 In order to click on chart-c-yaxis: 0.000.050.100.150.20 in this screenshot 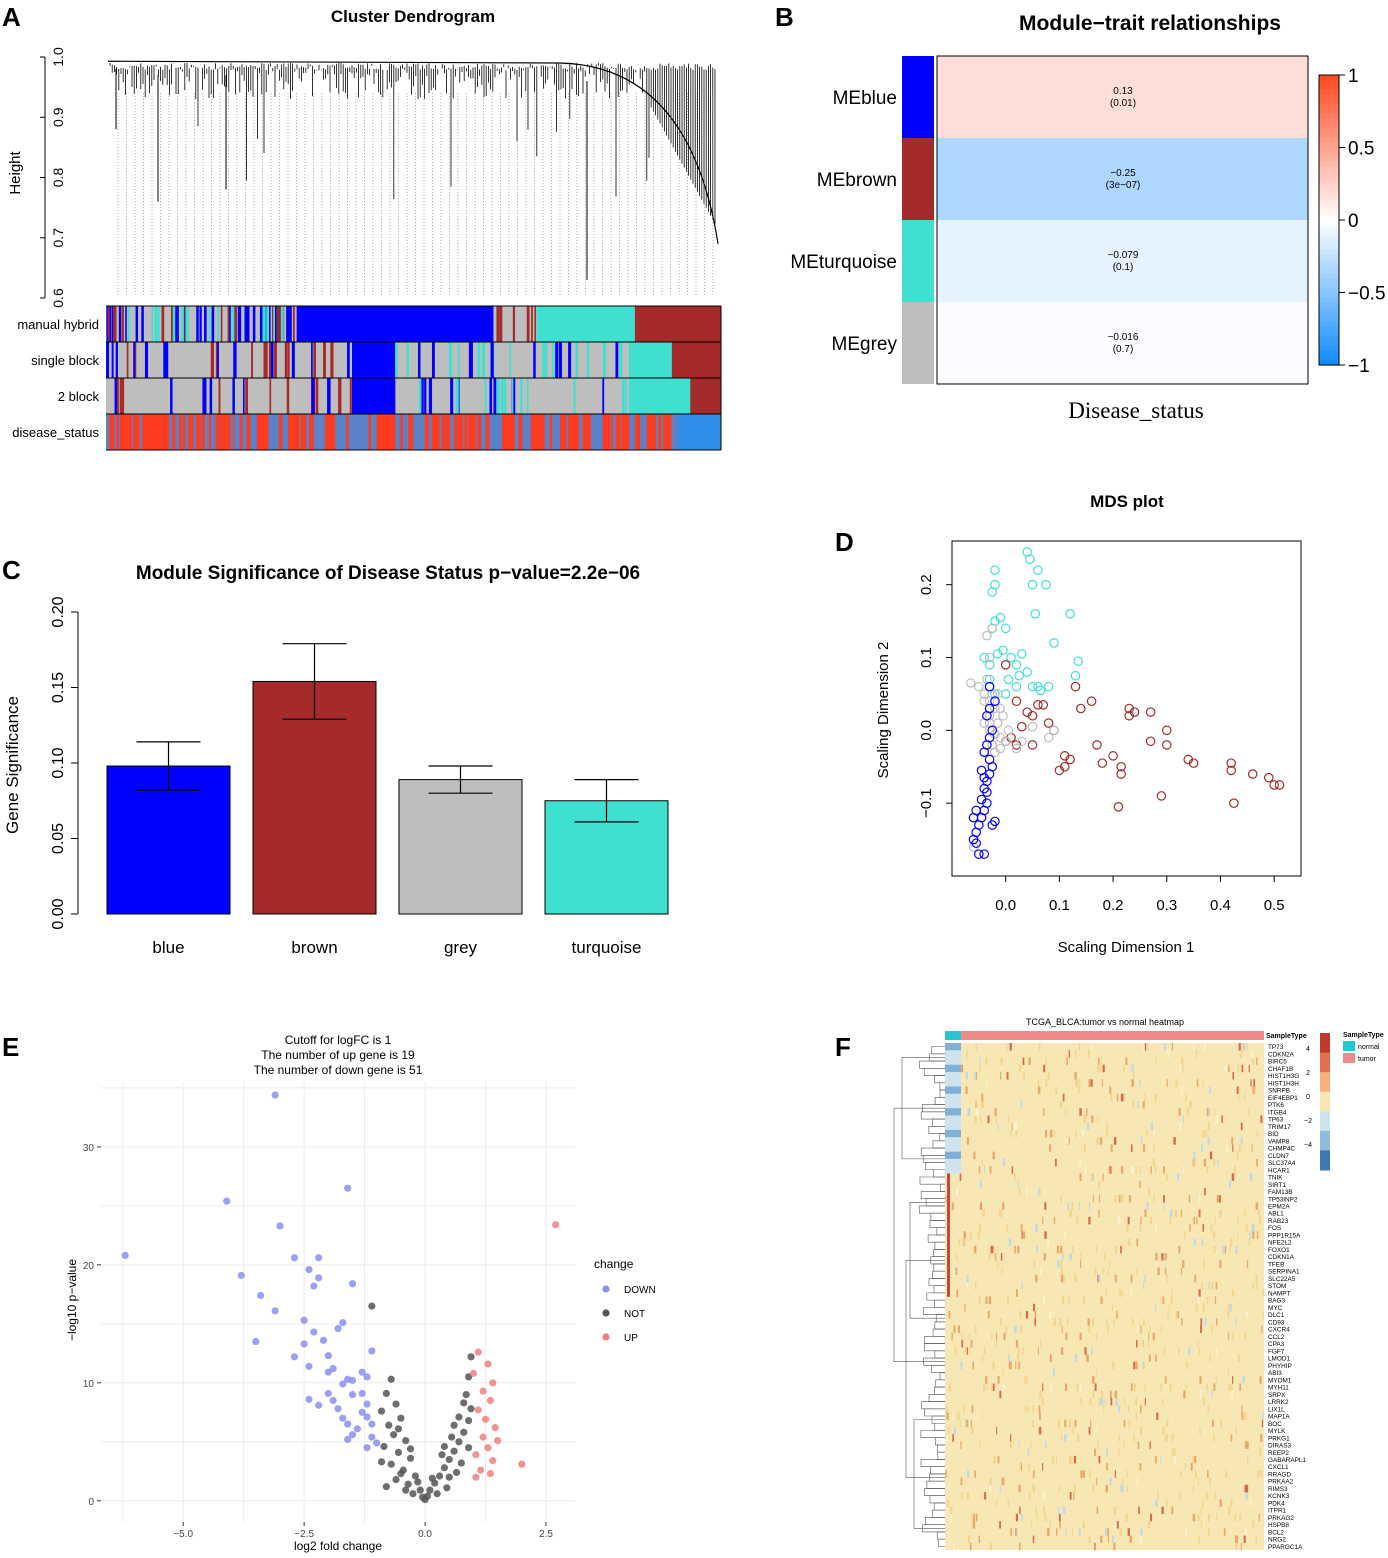, I will do `click(64, 763)`.